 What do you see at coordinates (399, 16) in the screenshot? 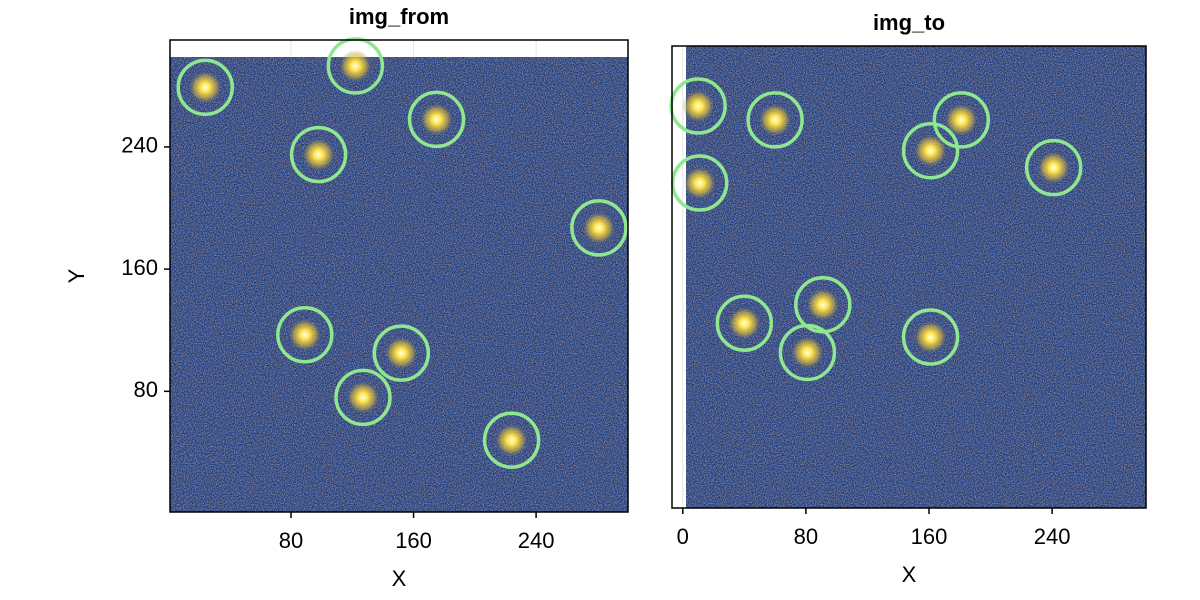
I see `chart-title: img_from` at bounding box center [399, 16].